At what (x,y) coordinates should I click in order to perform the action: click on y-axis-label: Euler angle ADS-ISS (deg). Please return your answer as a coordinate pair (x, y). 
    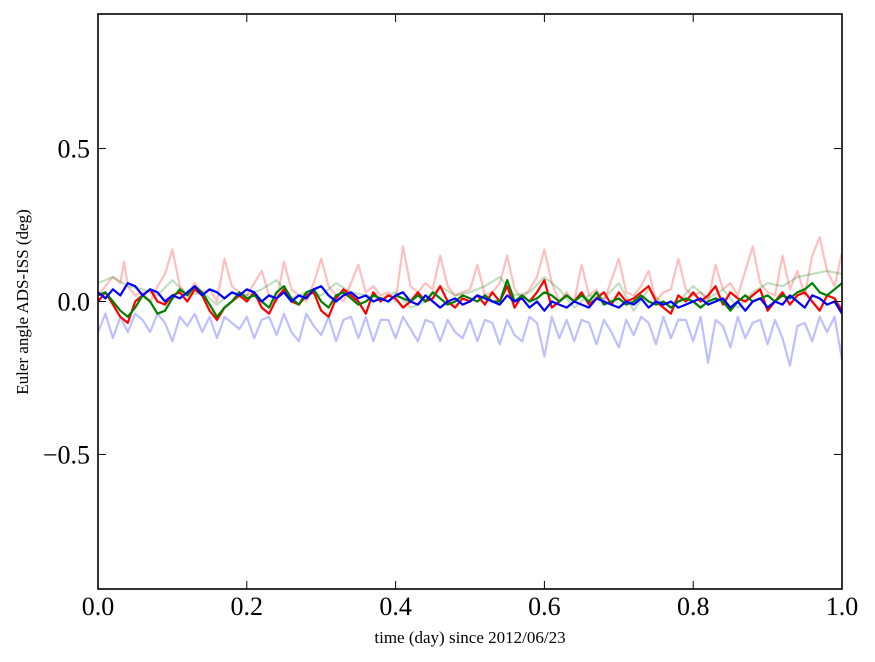
    Looking at the image, I should click on (22, 302).